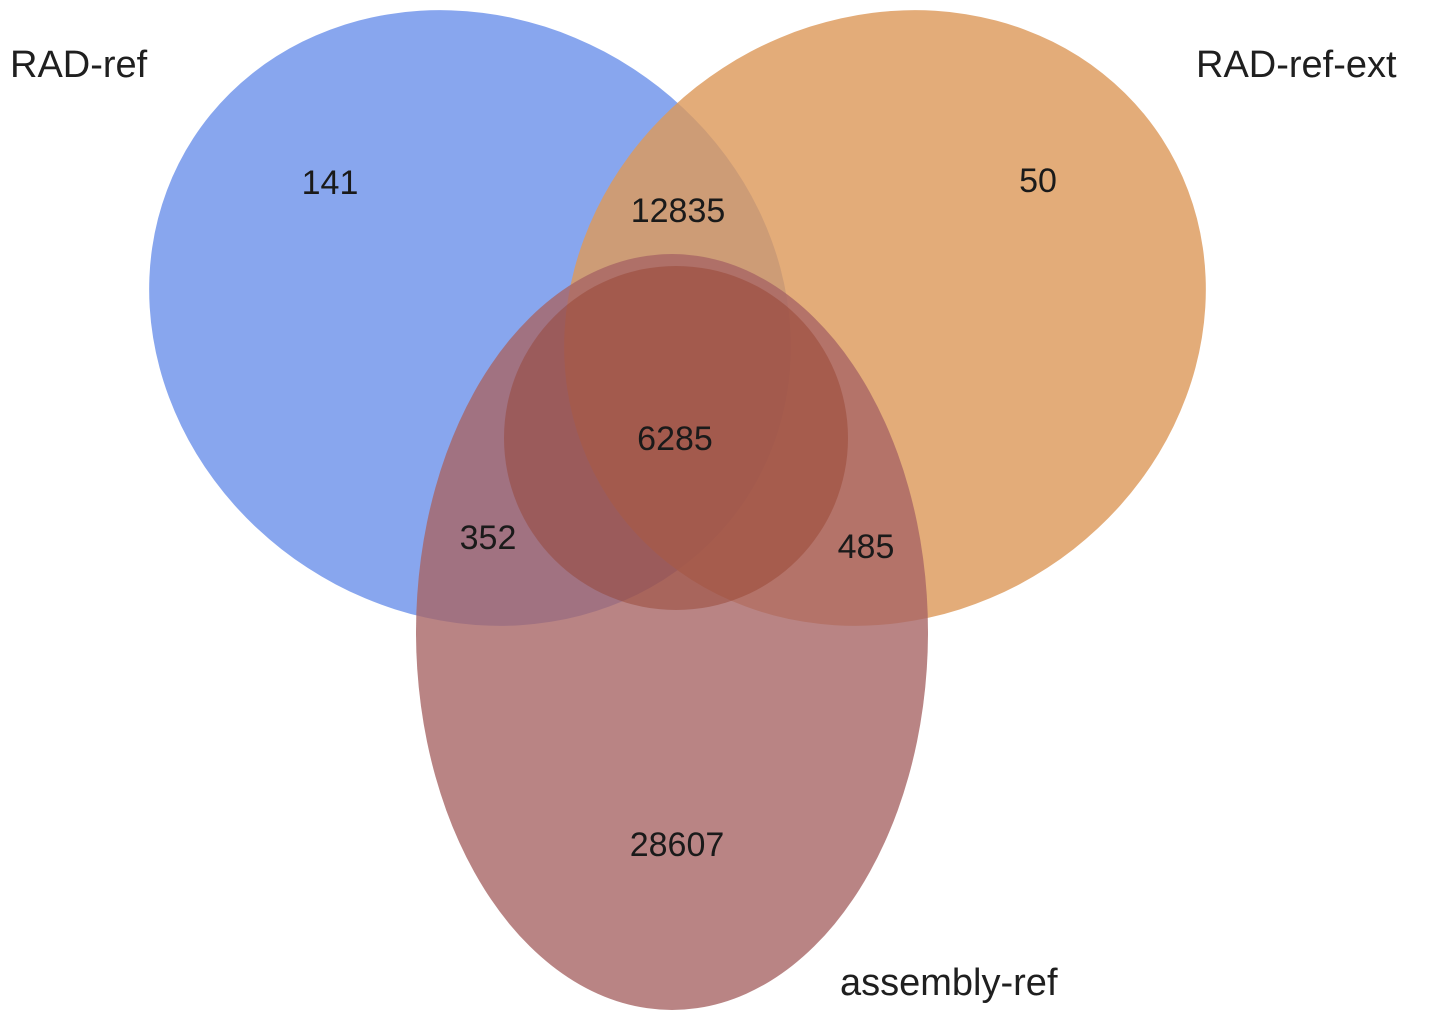 The height and width of the screenshot is (1010, 1431). I want to click on label-rad-ref: RAD-ref, so click(79, 65).